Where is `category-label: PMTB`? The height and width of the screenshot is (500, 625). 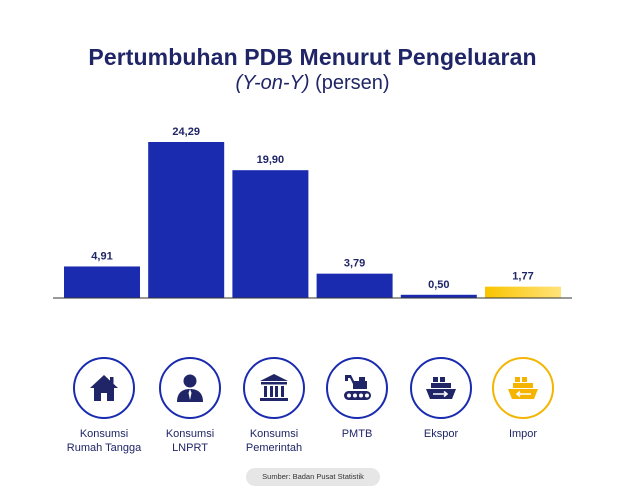
category-label: PMTB is located at coordinates (357, 434).